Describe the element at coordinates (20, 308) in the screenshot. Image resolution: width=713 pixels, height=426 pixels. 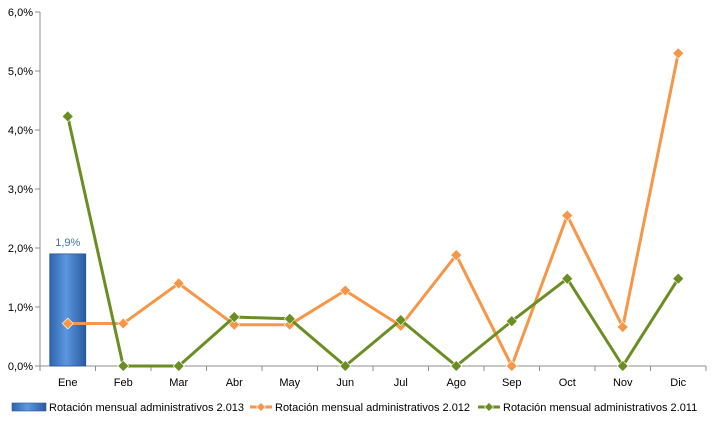
I see `y-tick-label: 1,0%` at that location.